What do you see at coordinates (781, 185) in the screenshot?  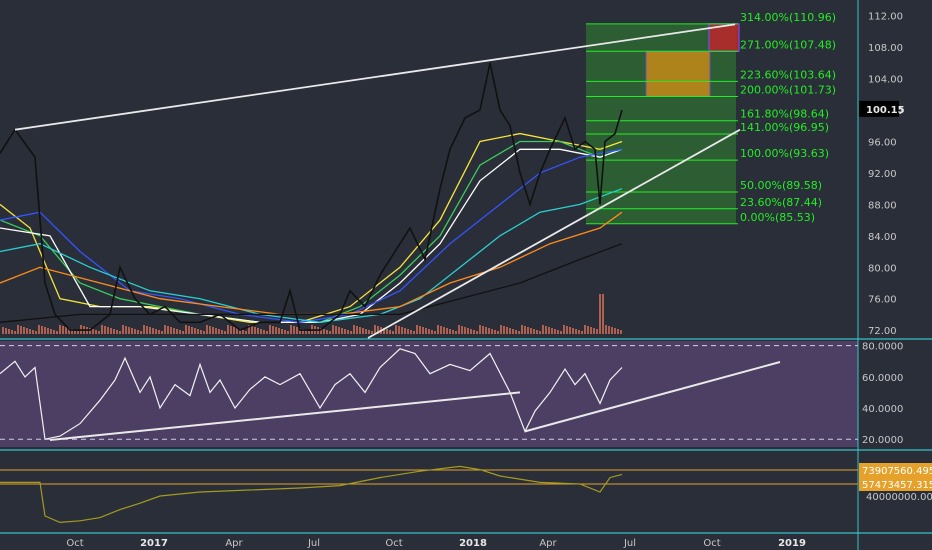 I see `fib-level-label: 50.00%(89.58)` at bounding box center [781, 185].